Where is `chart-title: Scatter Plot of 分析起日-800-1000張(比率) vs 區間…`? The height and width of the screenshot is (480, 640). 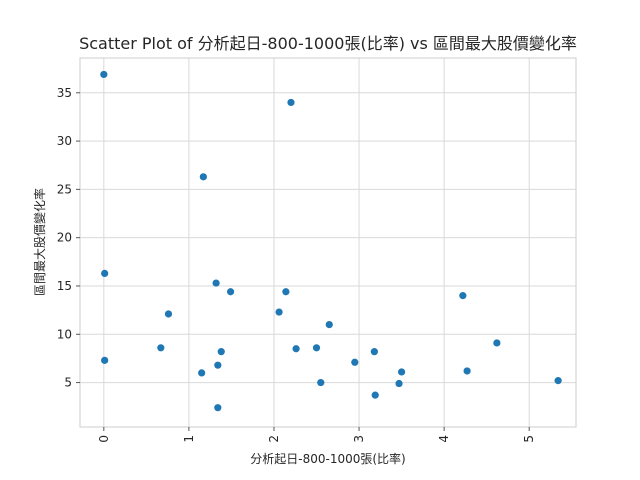 chart-title: Scatter Plot of 分析起日-800-1000張(比率) vs 區間… is located at coordinates (328, 43).